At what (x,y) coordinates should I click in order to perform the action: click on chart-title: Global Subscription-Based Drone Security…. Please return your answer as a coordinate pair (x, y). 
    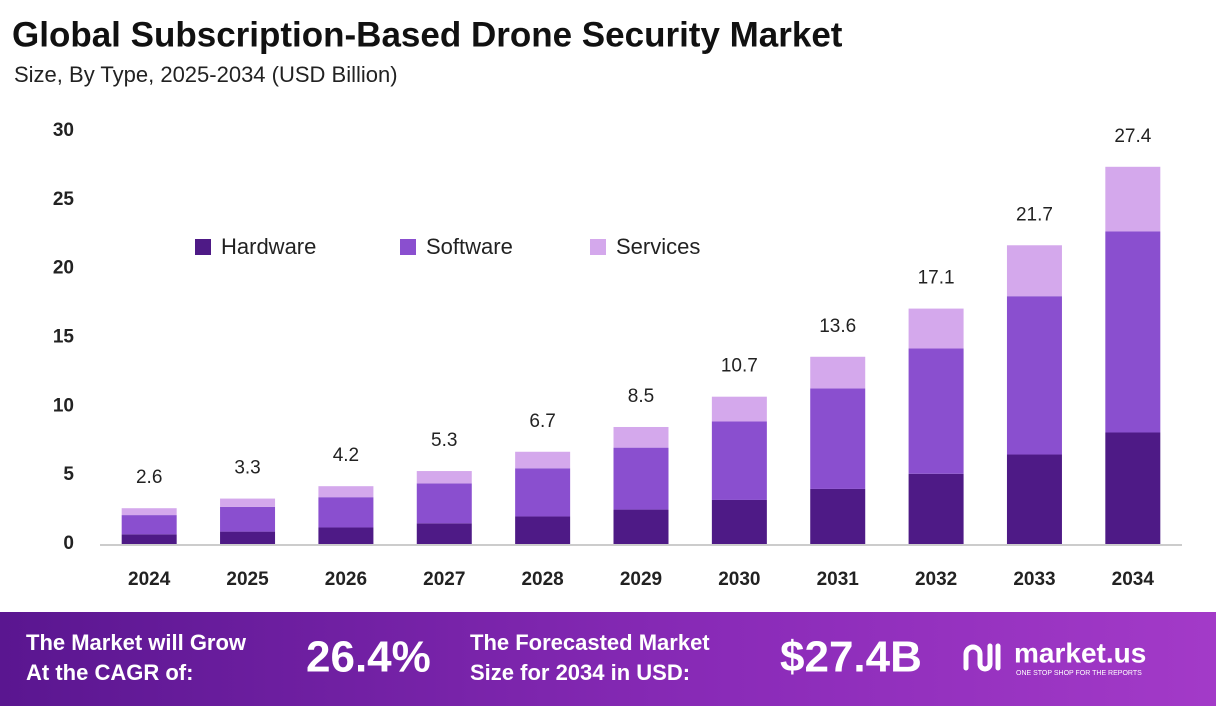
    Looking at the image, I should click on (427, 34).